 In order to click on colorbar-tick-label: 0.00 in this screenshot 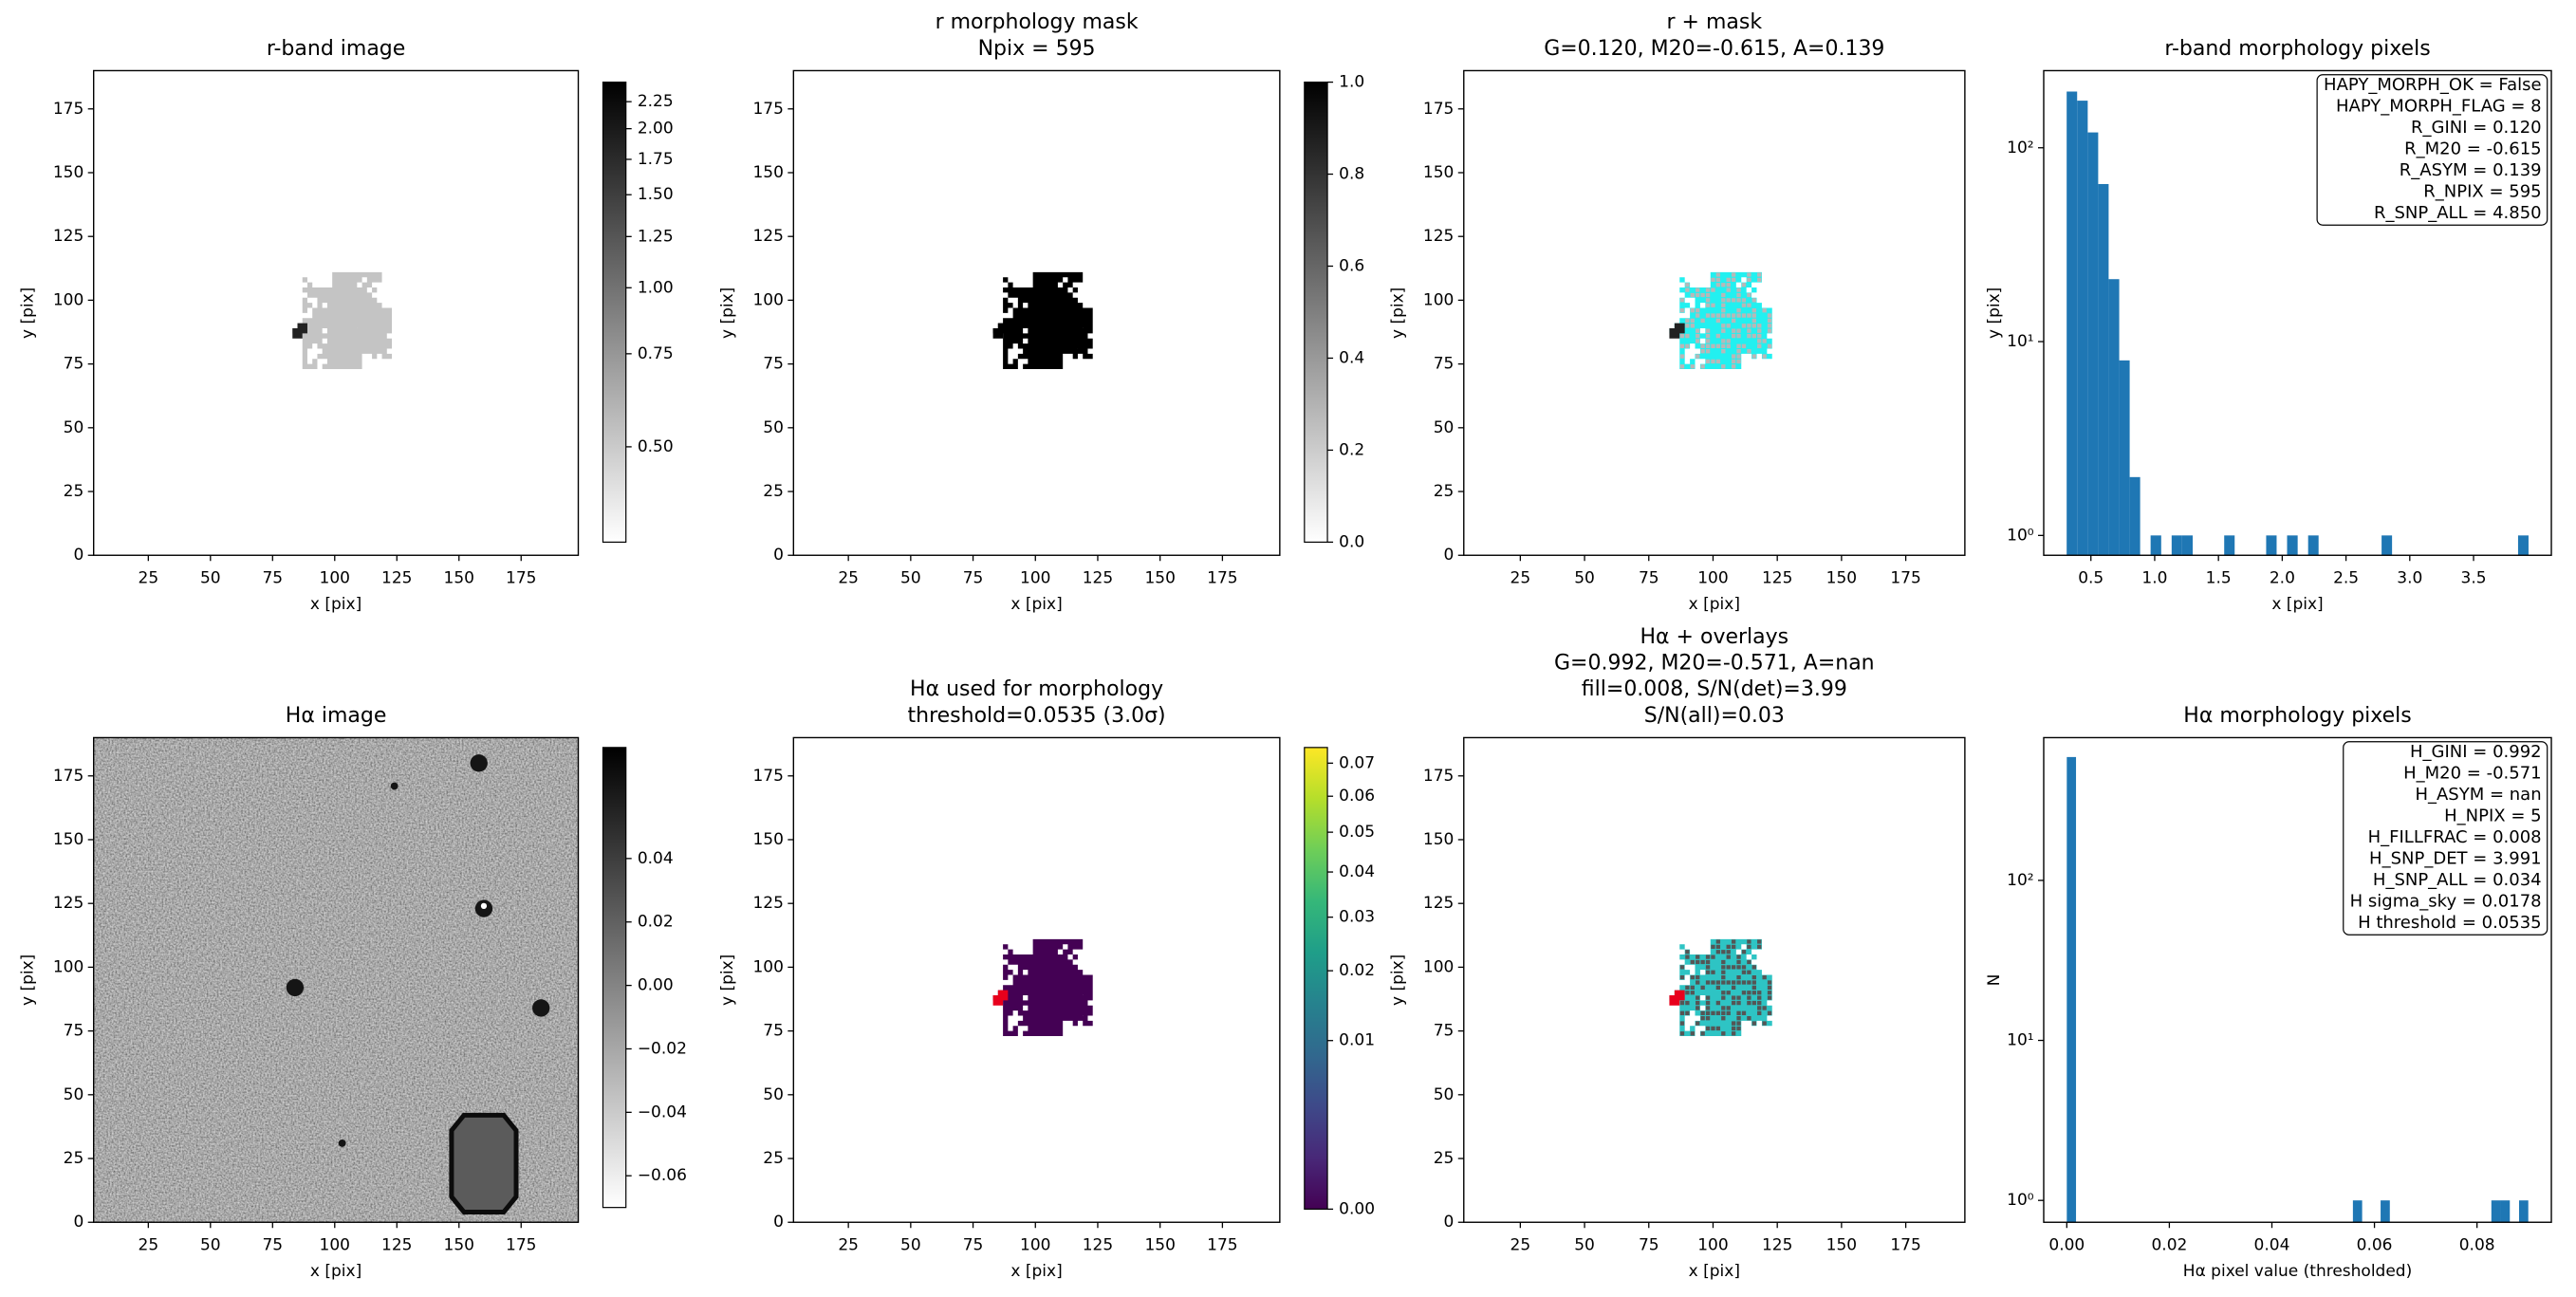, I will do `click(1357, 1208)`.